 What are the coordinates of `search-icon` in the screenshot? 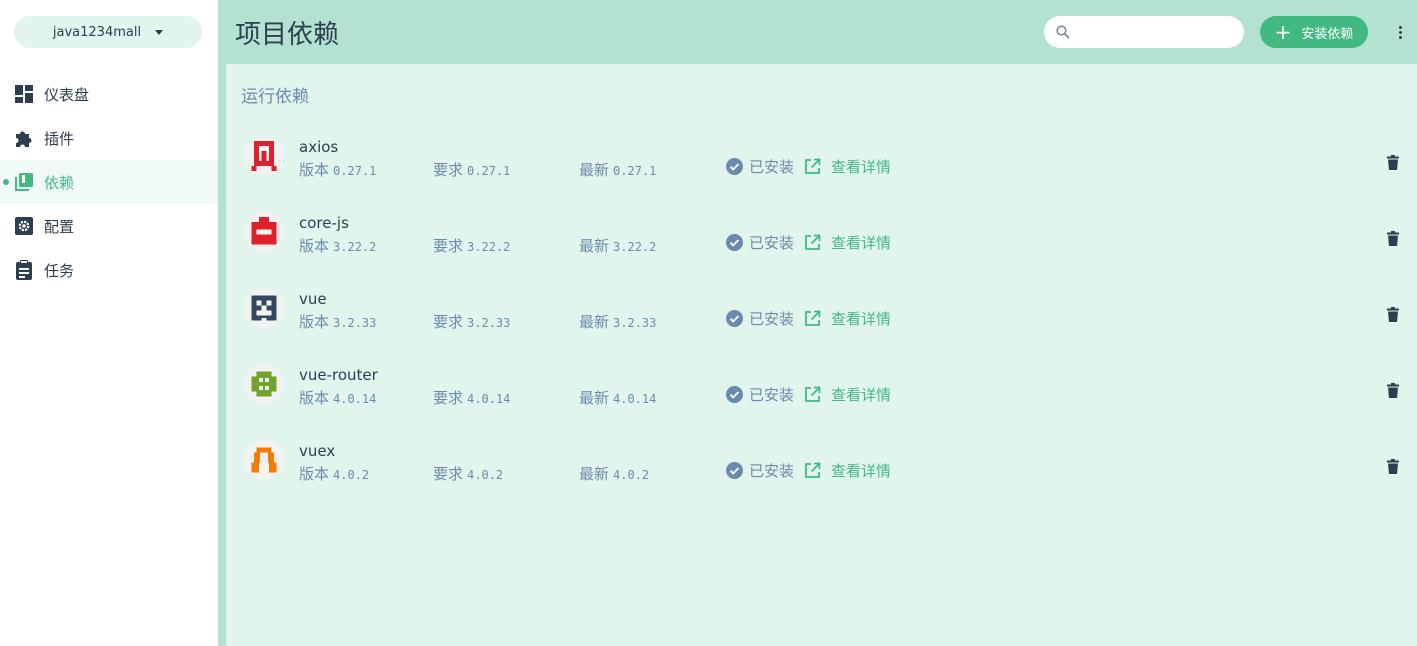 It's located at (1063, 32).